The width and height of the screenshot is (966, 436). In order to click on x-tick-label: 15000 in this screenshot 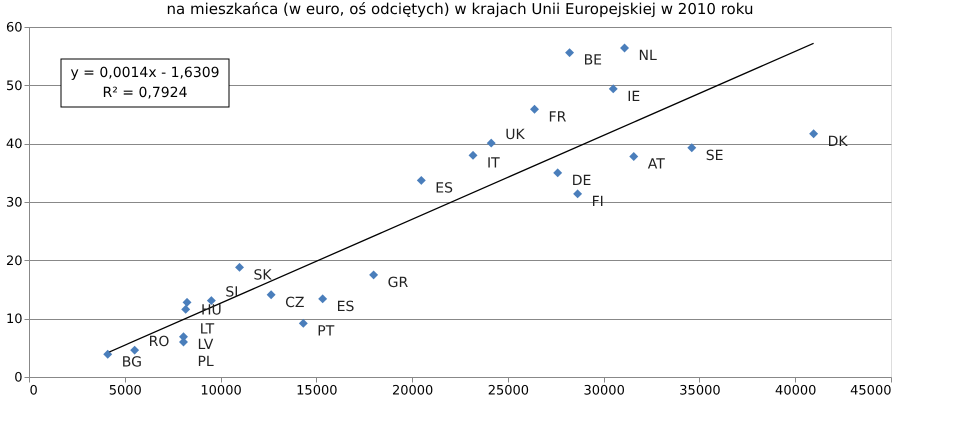, I will do `click(317, 391)`.